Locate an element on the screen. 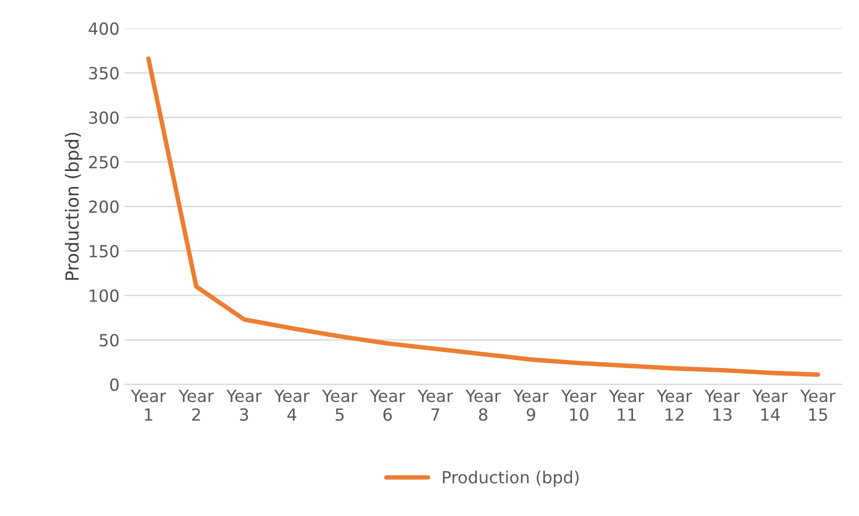 The width and height of the screenshot is (859, 516). y-tick-label: 200 is located at coordinates (104, 206).